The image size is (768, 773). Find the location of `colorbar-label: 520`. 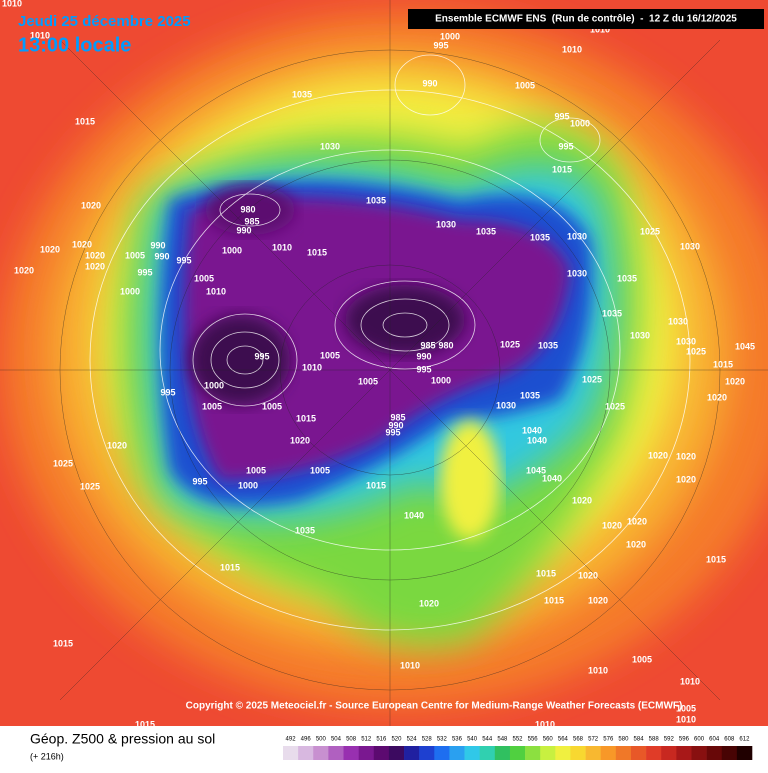

colorbar-label: 520 is located at coordinates (396, 740).